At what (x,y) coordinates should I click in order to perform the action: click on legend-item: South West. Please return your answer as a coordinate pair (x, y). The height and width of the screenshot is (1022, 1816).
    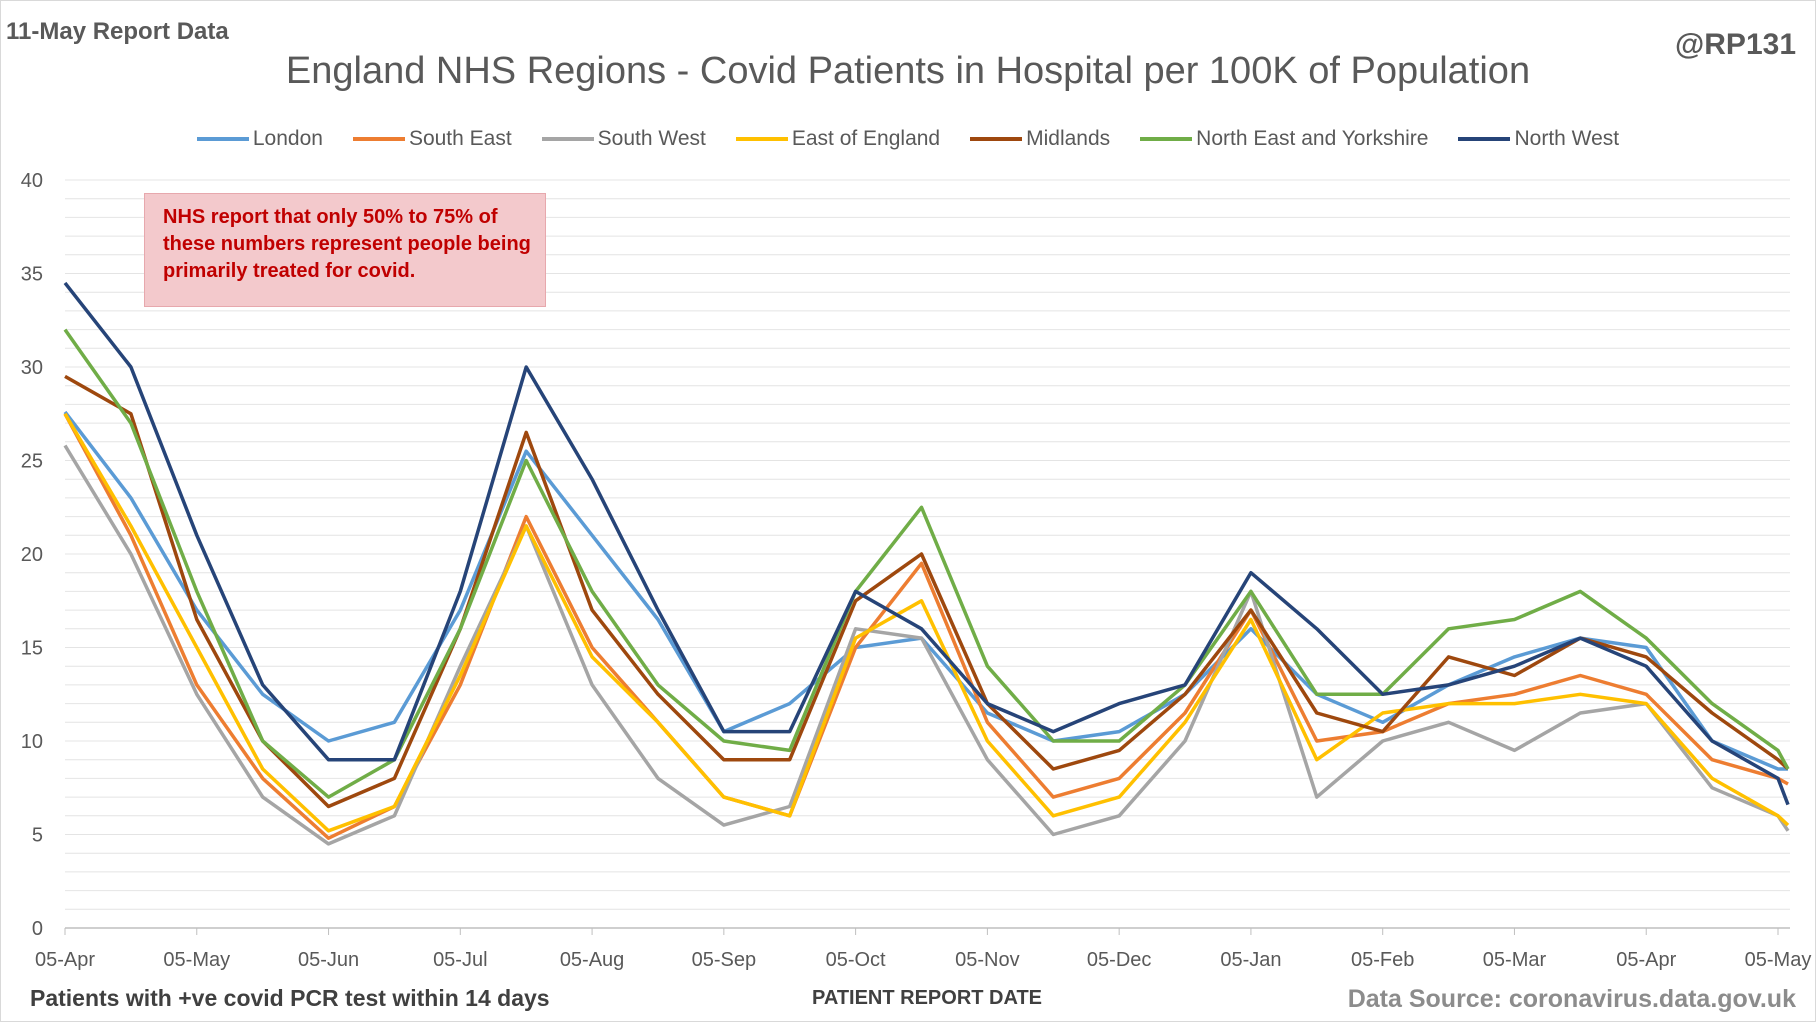
    Looking at the image, I should click on (623, 139).